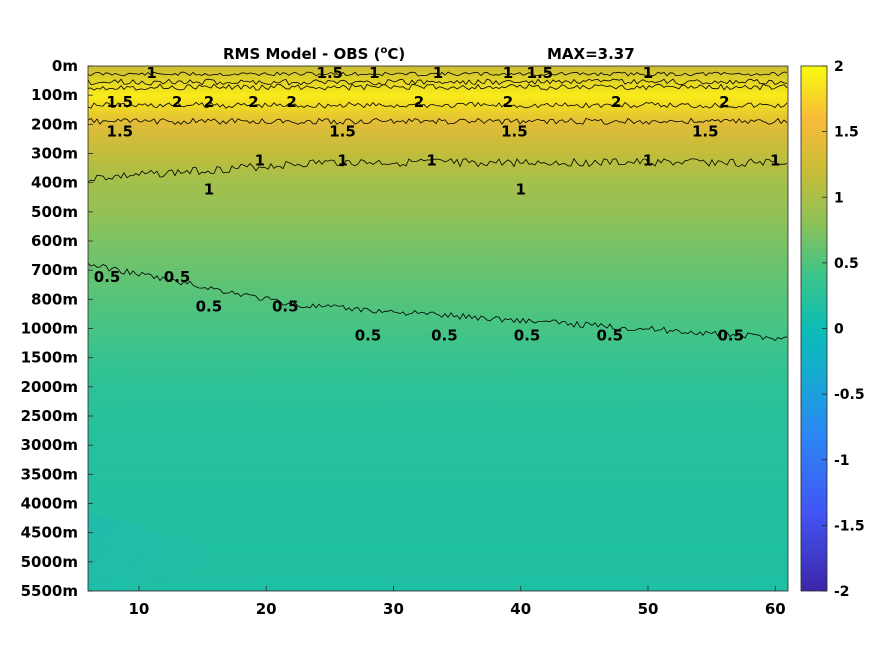  Describe the element at coordinates (49, 504) in the screenshot. I see `y-tick-label: 4000m` at that location.